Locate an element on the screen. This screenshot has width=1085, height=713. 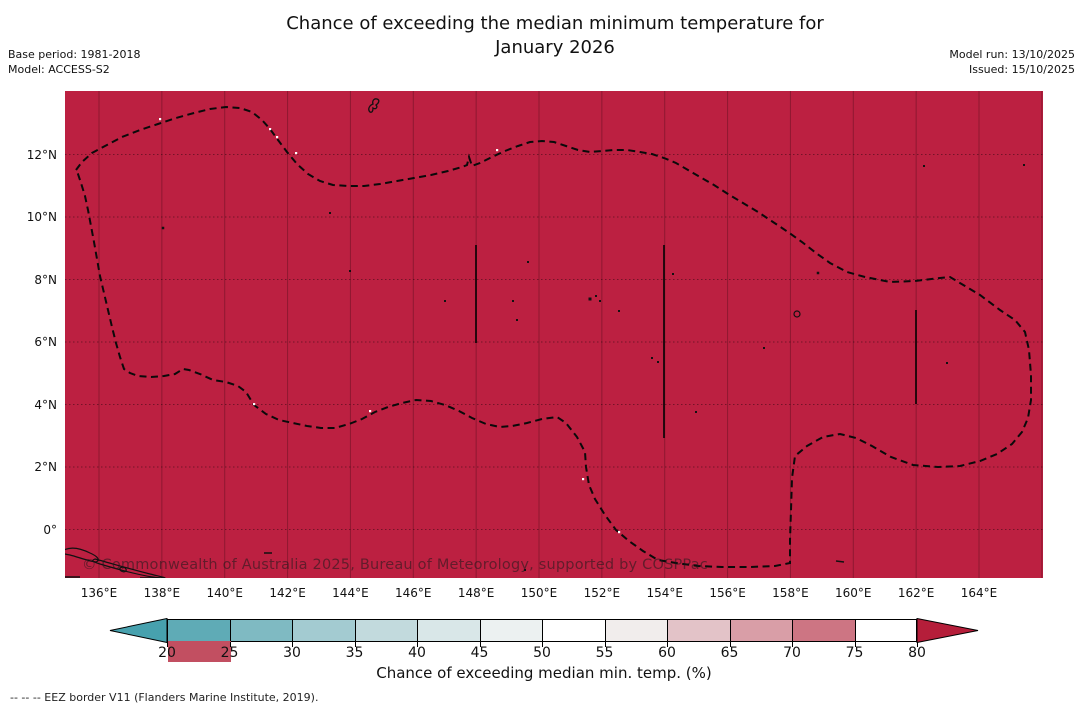
guam-island-outline is located at coordinates (374, 105).